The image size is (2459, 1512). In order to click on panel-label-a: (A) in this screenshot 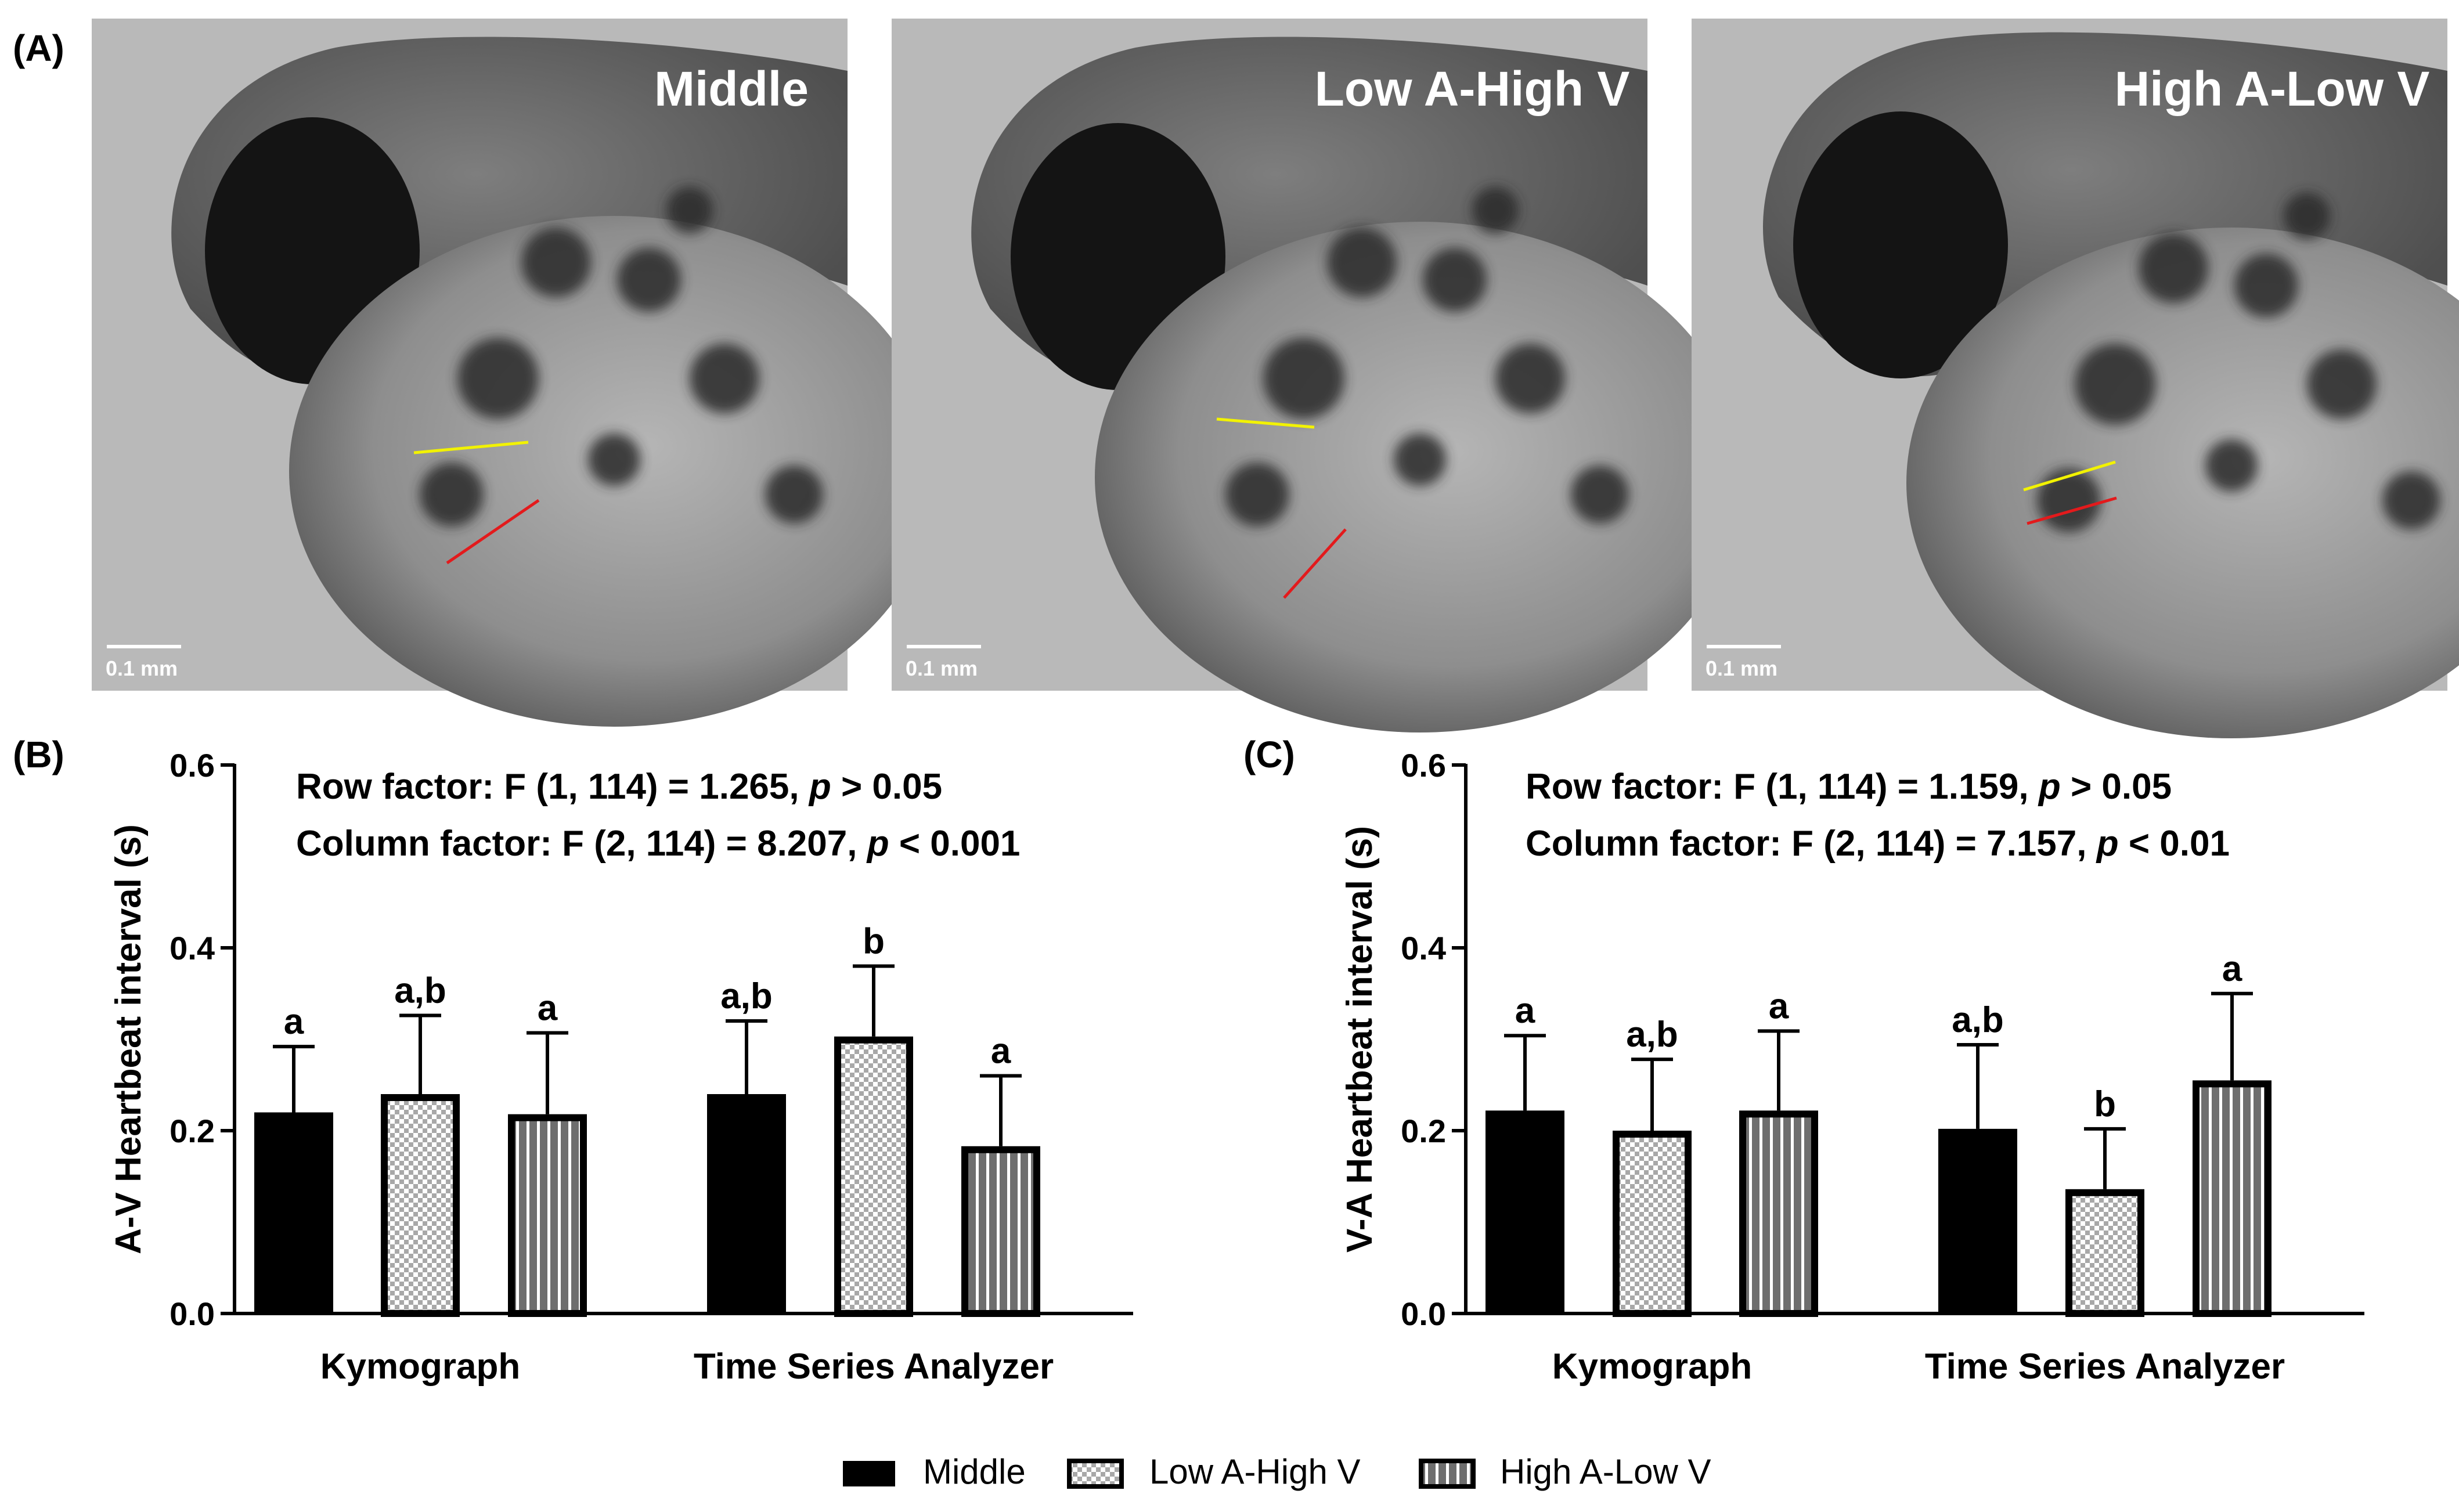, I will do `click(38, 48)`.